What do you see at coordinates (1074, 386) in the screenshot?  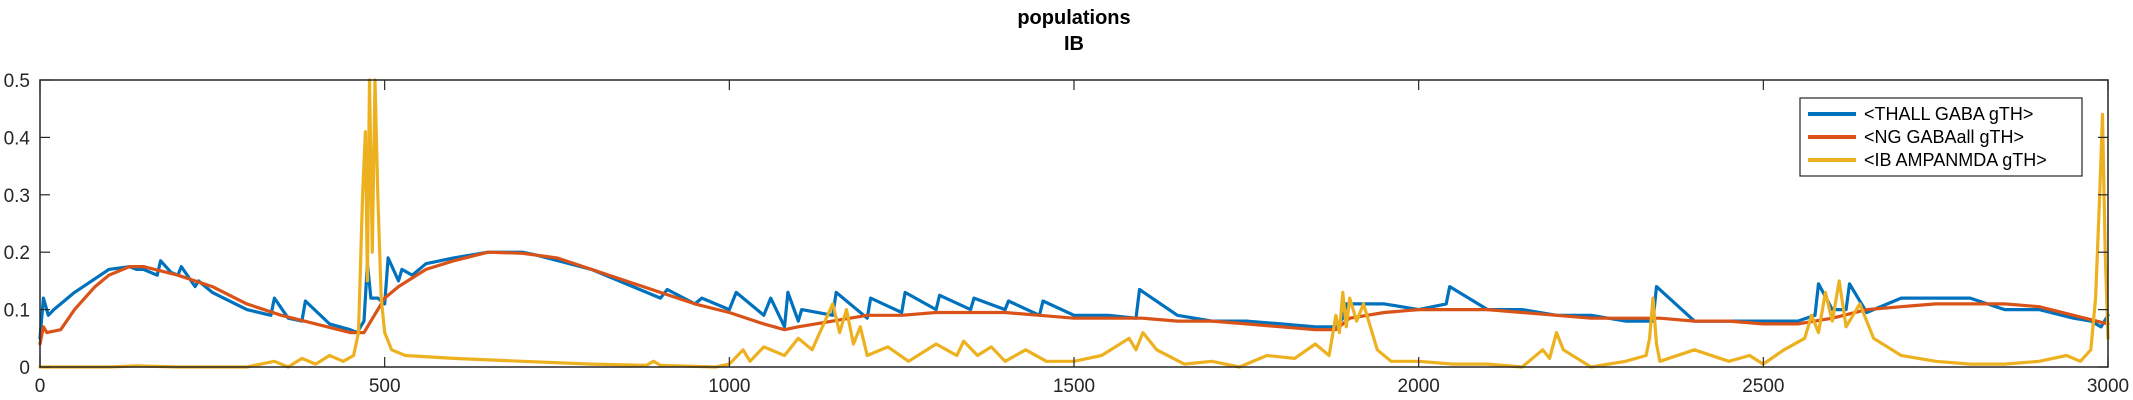 I see `x-tick-label-3: 1500` at bounding box center [1074, 386].